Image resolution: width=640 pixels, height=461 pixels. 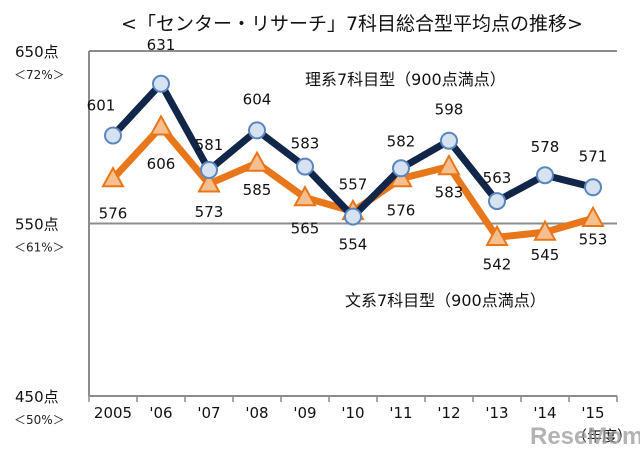 What do you see at coordinates (400, 413) in the screenshot?
I see `x-tick-label: '11` at bounding box center [400, 413].